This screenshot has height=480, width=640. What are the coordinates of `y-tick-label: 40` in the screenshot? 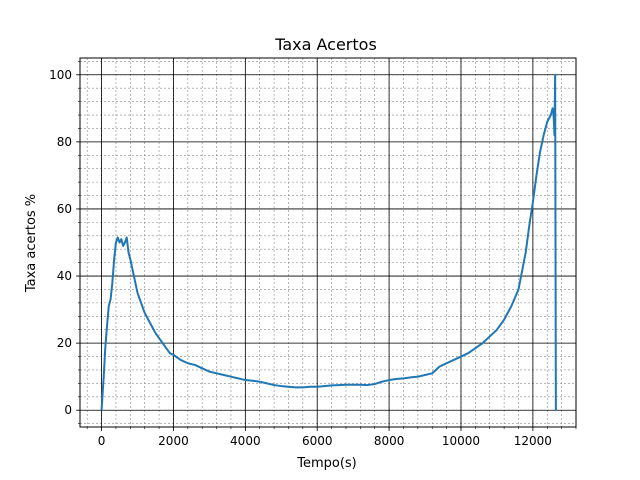 It's located at (64, 276).